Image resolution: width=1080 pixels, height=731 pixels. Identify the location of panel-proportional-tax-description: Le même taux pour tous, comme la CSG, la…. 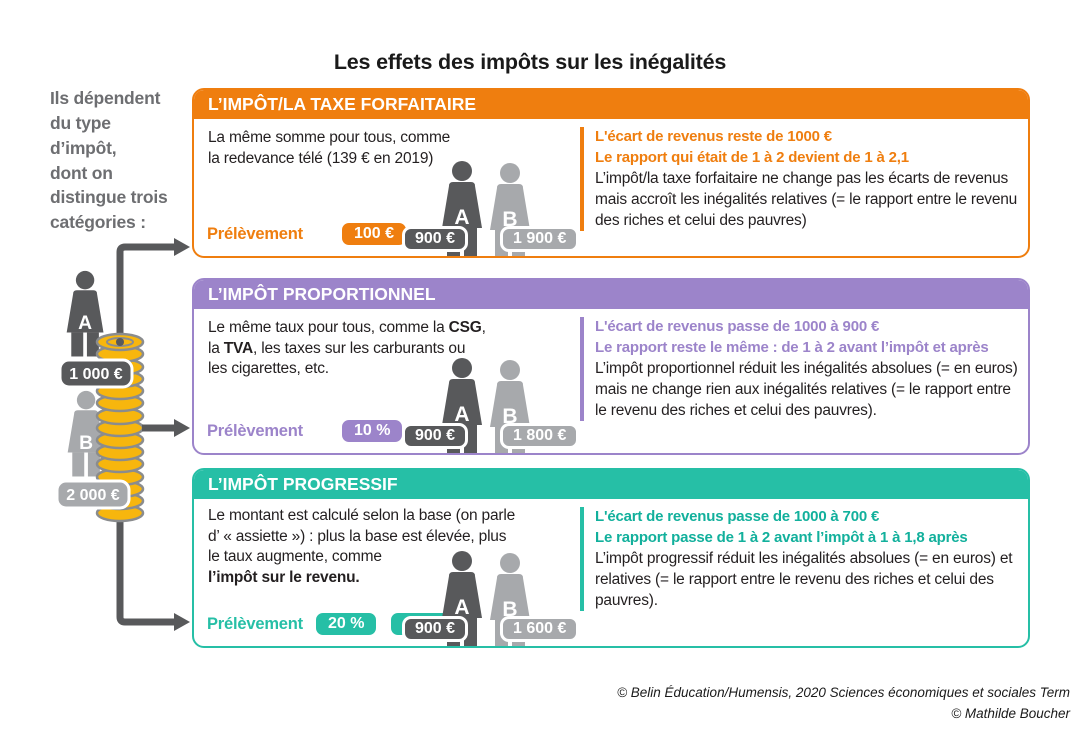
(347, 348).